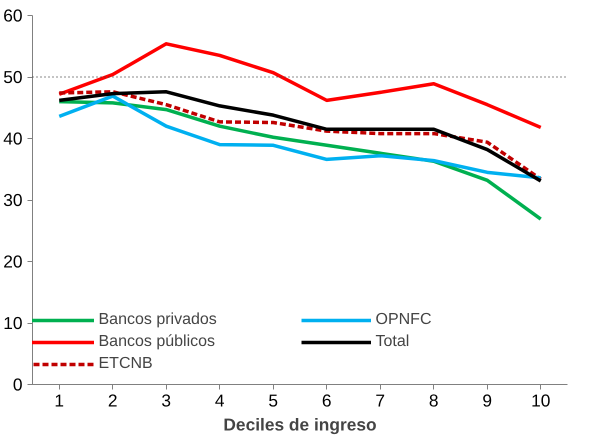 The height and width of the screenshot is (437, 597). Describe the element at coordinates (433, 400) in the screenshot. I see `x-tick-label: 8` at that location.